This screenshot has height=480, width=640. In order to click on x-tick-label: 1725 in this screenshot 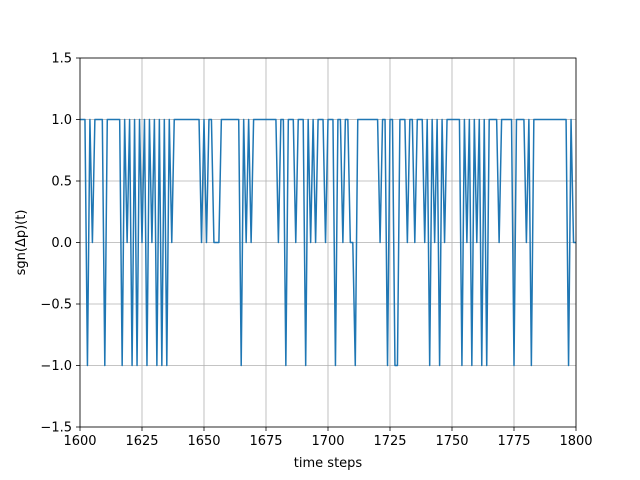, I will do `click(389, 441)`.